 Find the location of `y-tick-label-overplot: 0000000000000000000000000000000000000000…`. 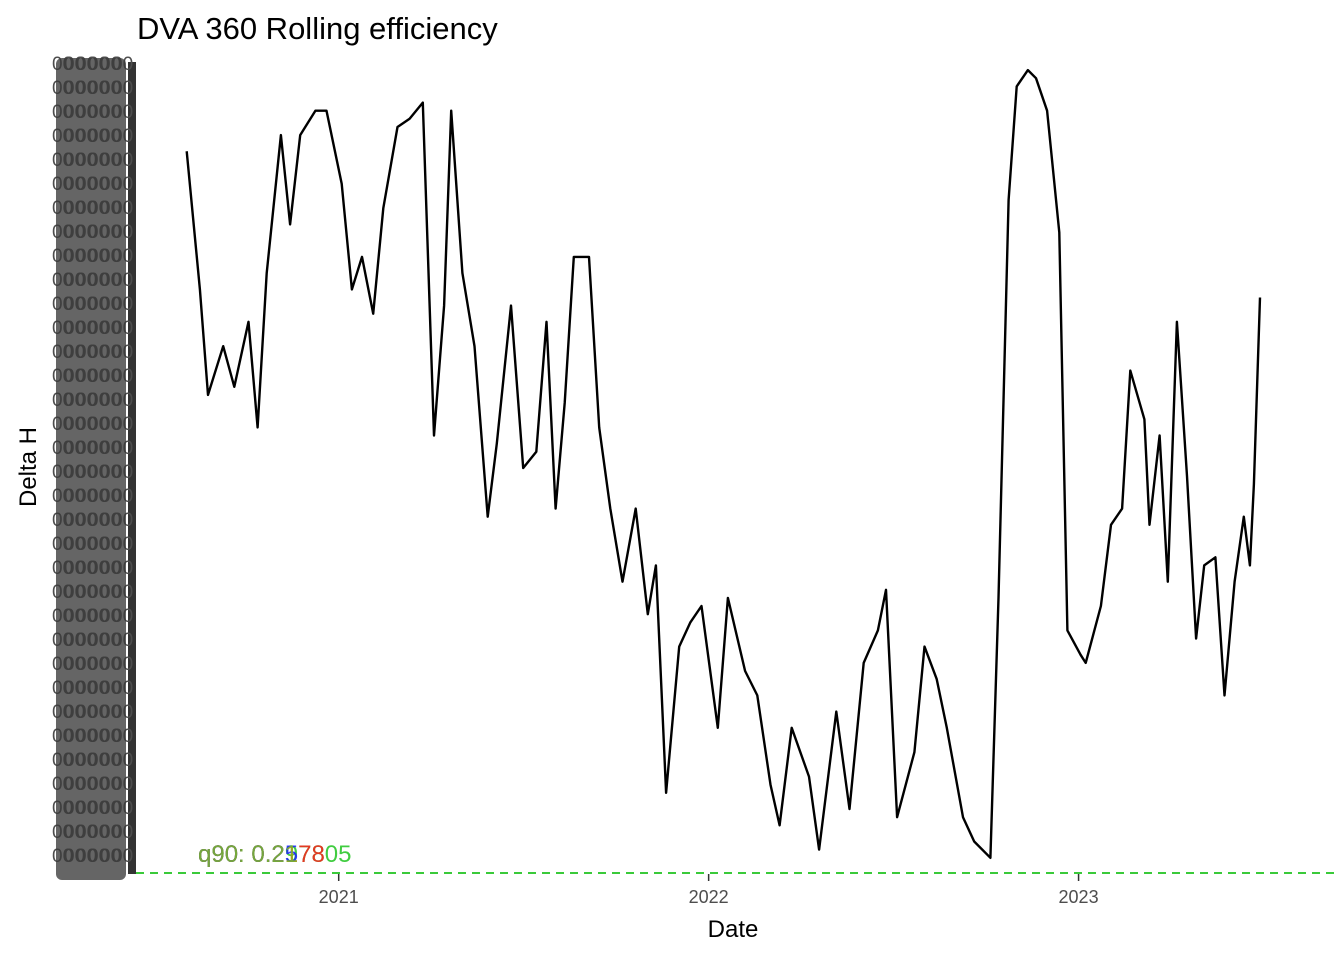

y-tick-label-overplot: 0000000000000000000000000000000000000000… is located at coordinates (92, 467).